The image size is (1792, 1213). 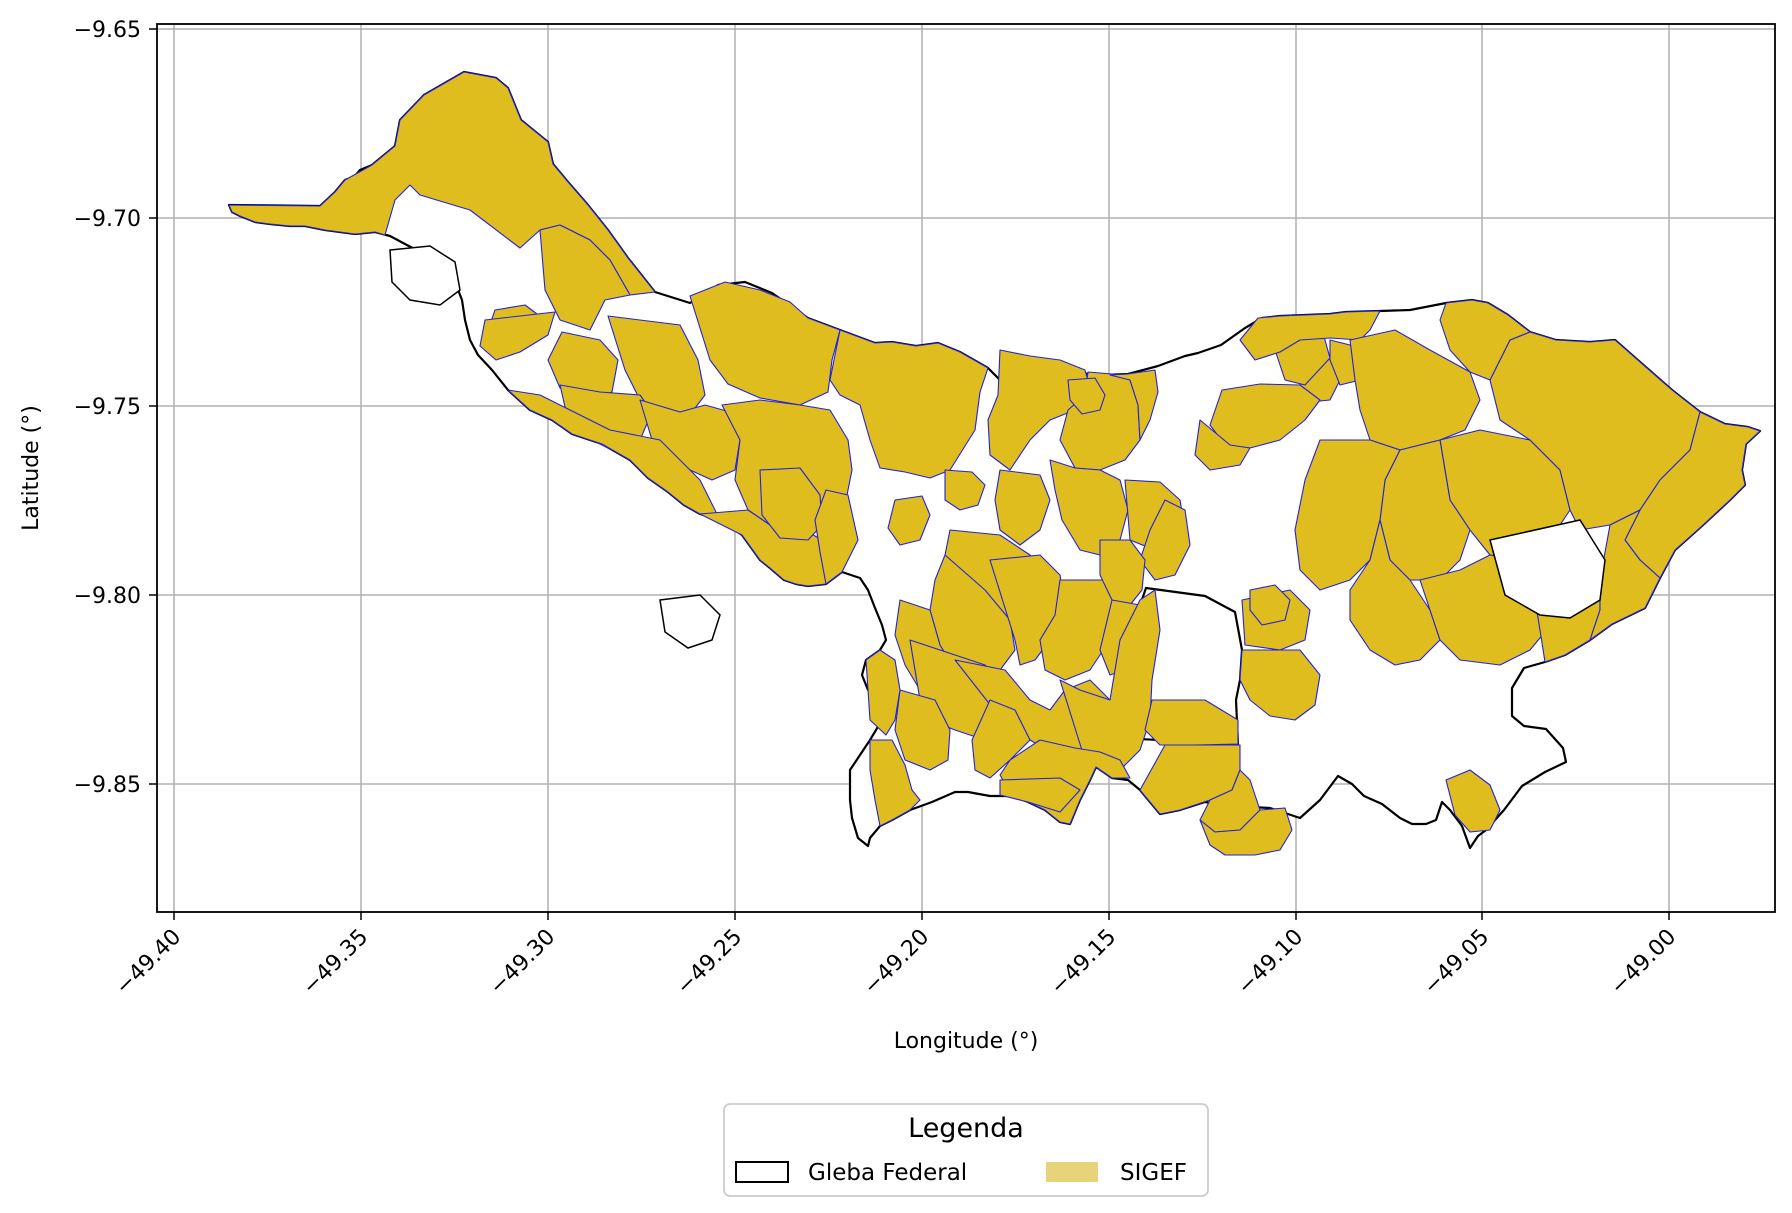 What do you see at coordinates (1270, 962) in the screenshot?
I see `x-tick-label: −49.10` at bounding box center [1270, 962].